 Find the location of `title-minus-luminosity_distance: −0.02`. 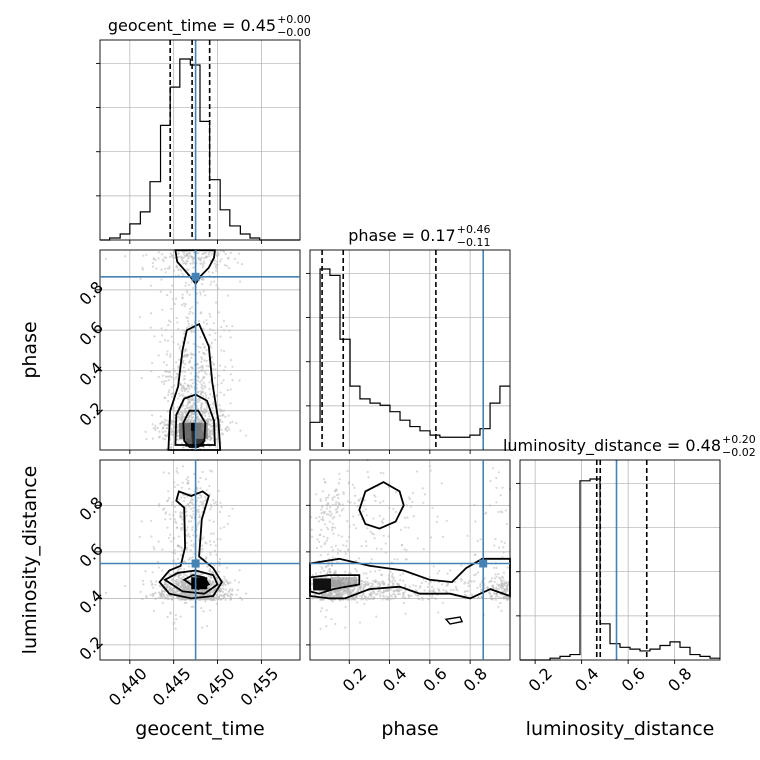

title-minus-luminosity_distance: −0.02 is located at coordinates (739, 452).